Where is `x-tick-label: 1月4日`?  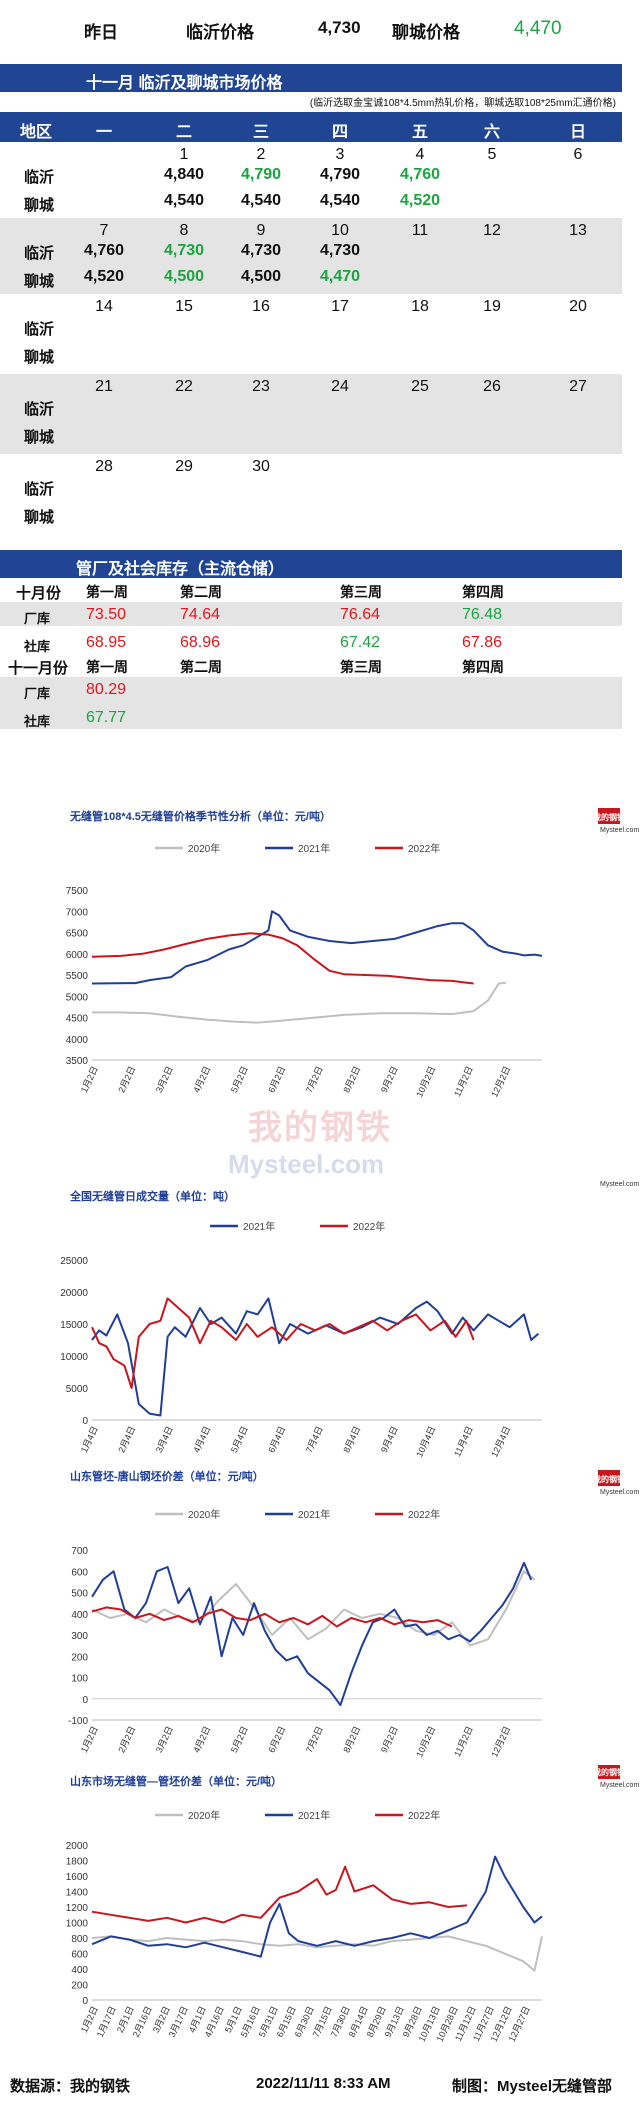
x-tick-label: 1月4日 is located at coordinates (89, 1440).